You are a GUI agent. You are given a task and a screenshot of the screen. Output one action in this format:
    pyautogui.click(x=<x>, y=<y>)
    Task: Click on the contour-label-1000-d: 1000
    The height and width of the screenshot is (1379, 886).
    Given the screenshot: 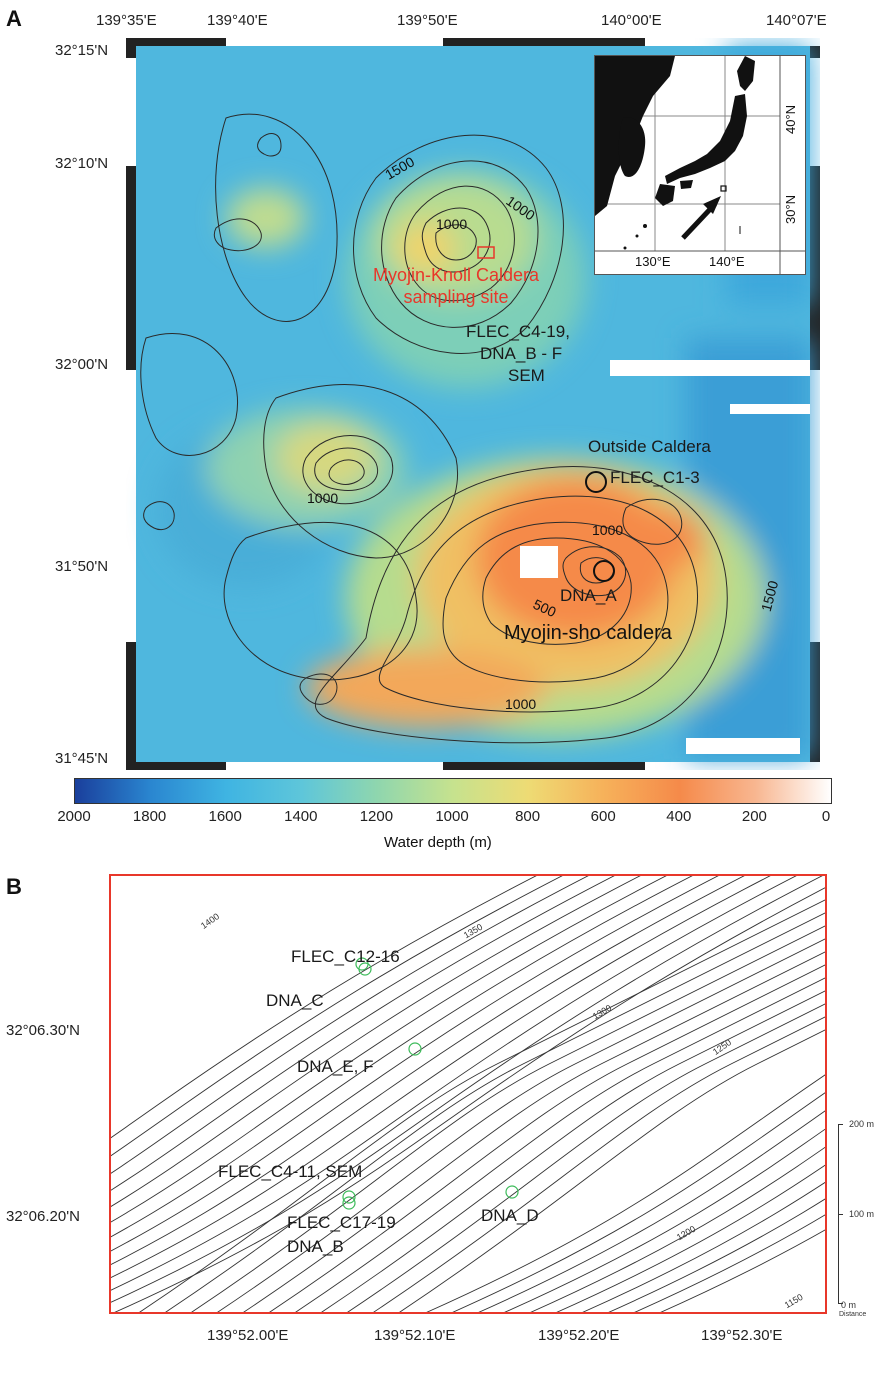 What is the action you would take?
    pyautogui.click(x=608, y=530)
    